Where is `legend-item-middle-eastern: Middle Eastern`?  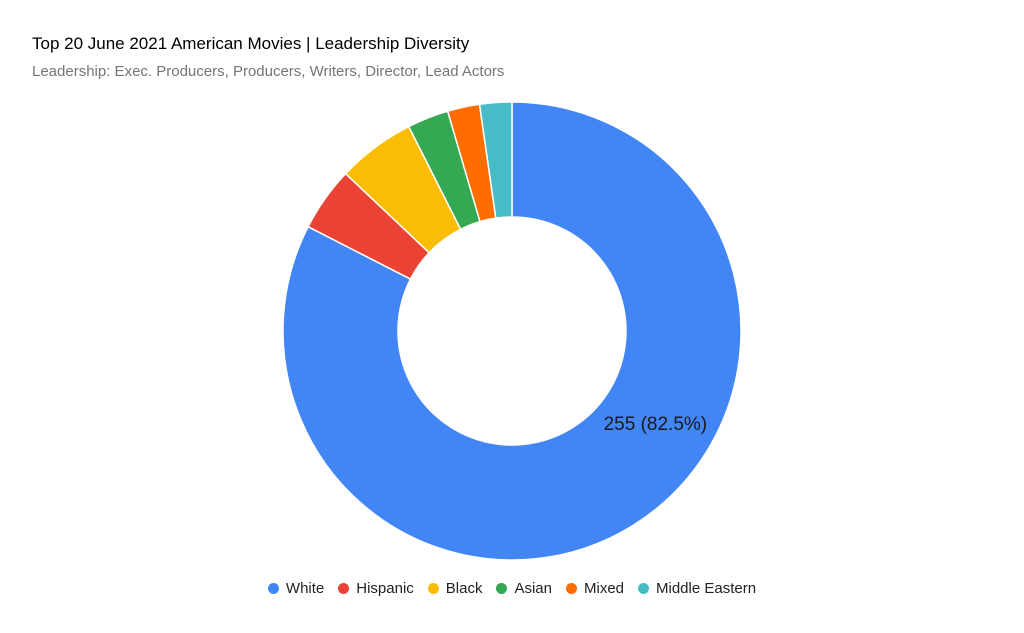 legend-item-middle-eastern: Middle Eastern is located at coordinates (697, 588).